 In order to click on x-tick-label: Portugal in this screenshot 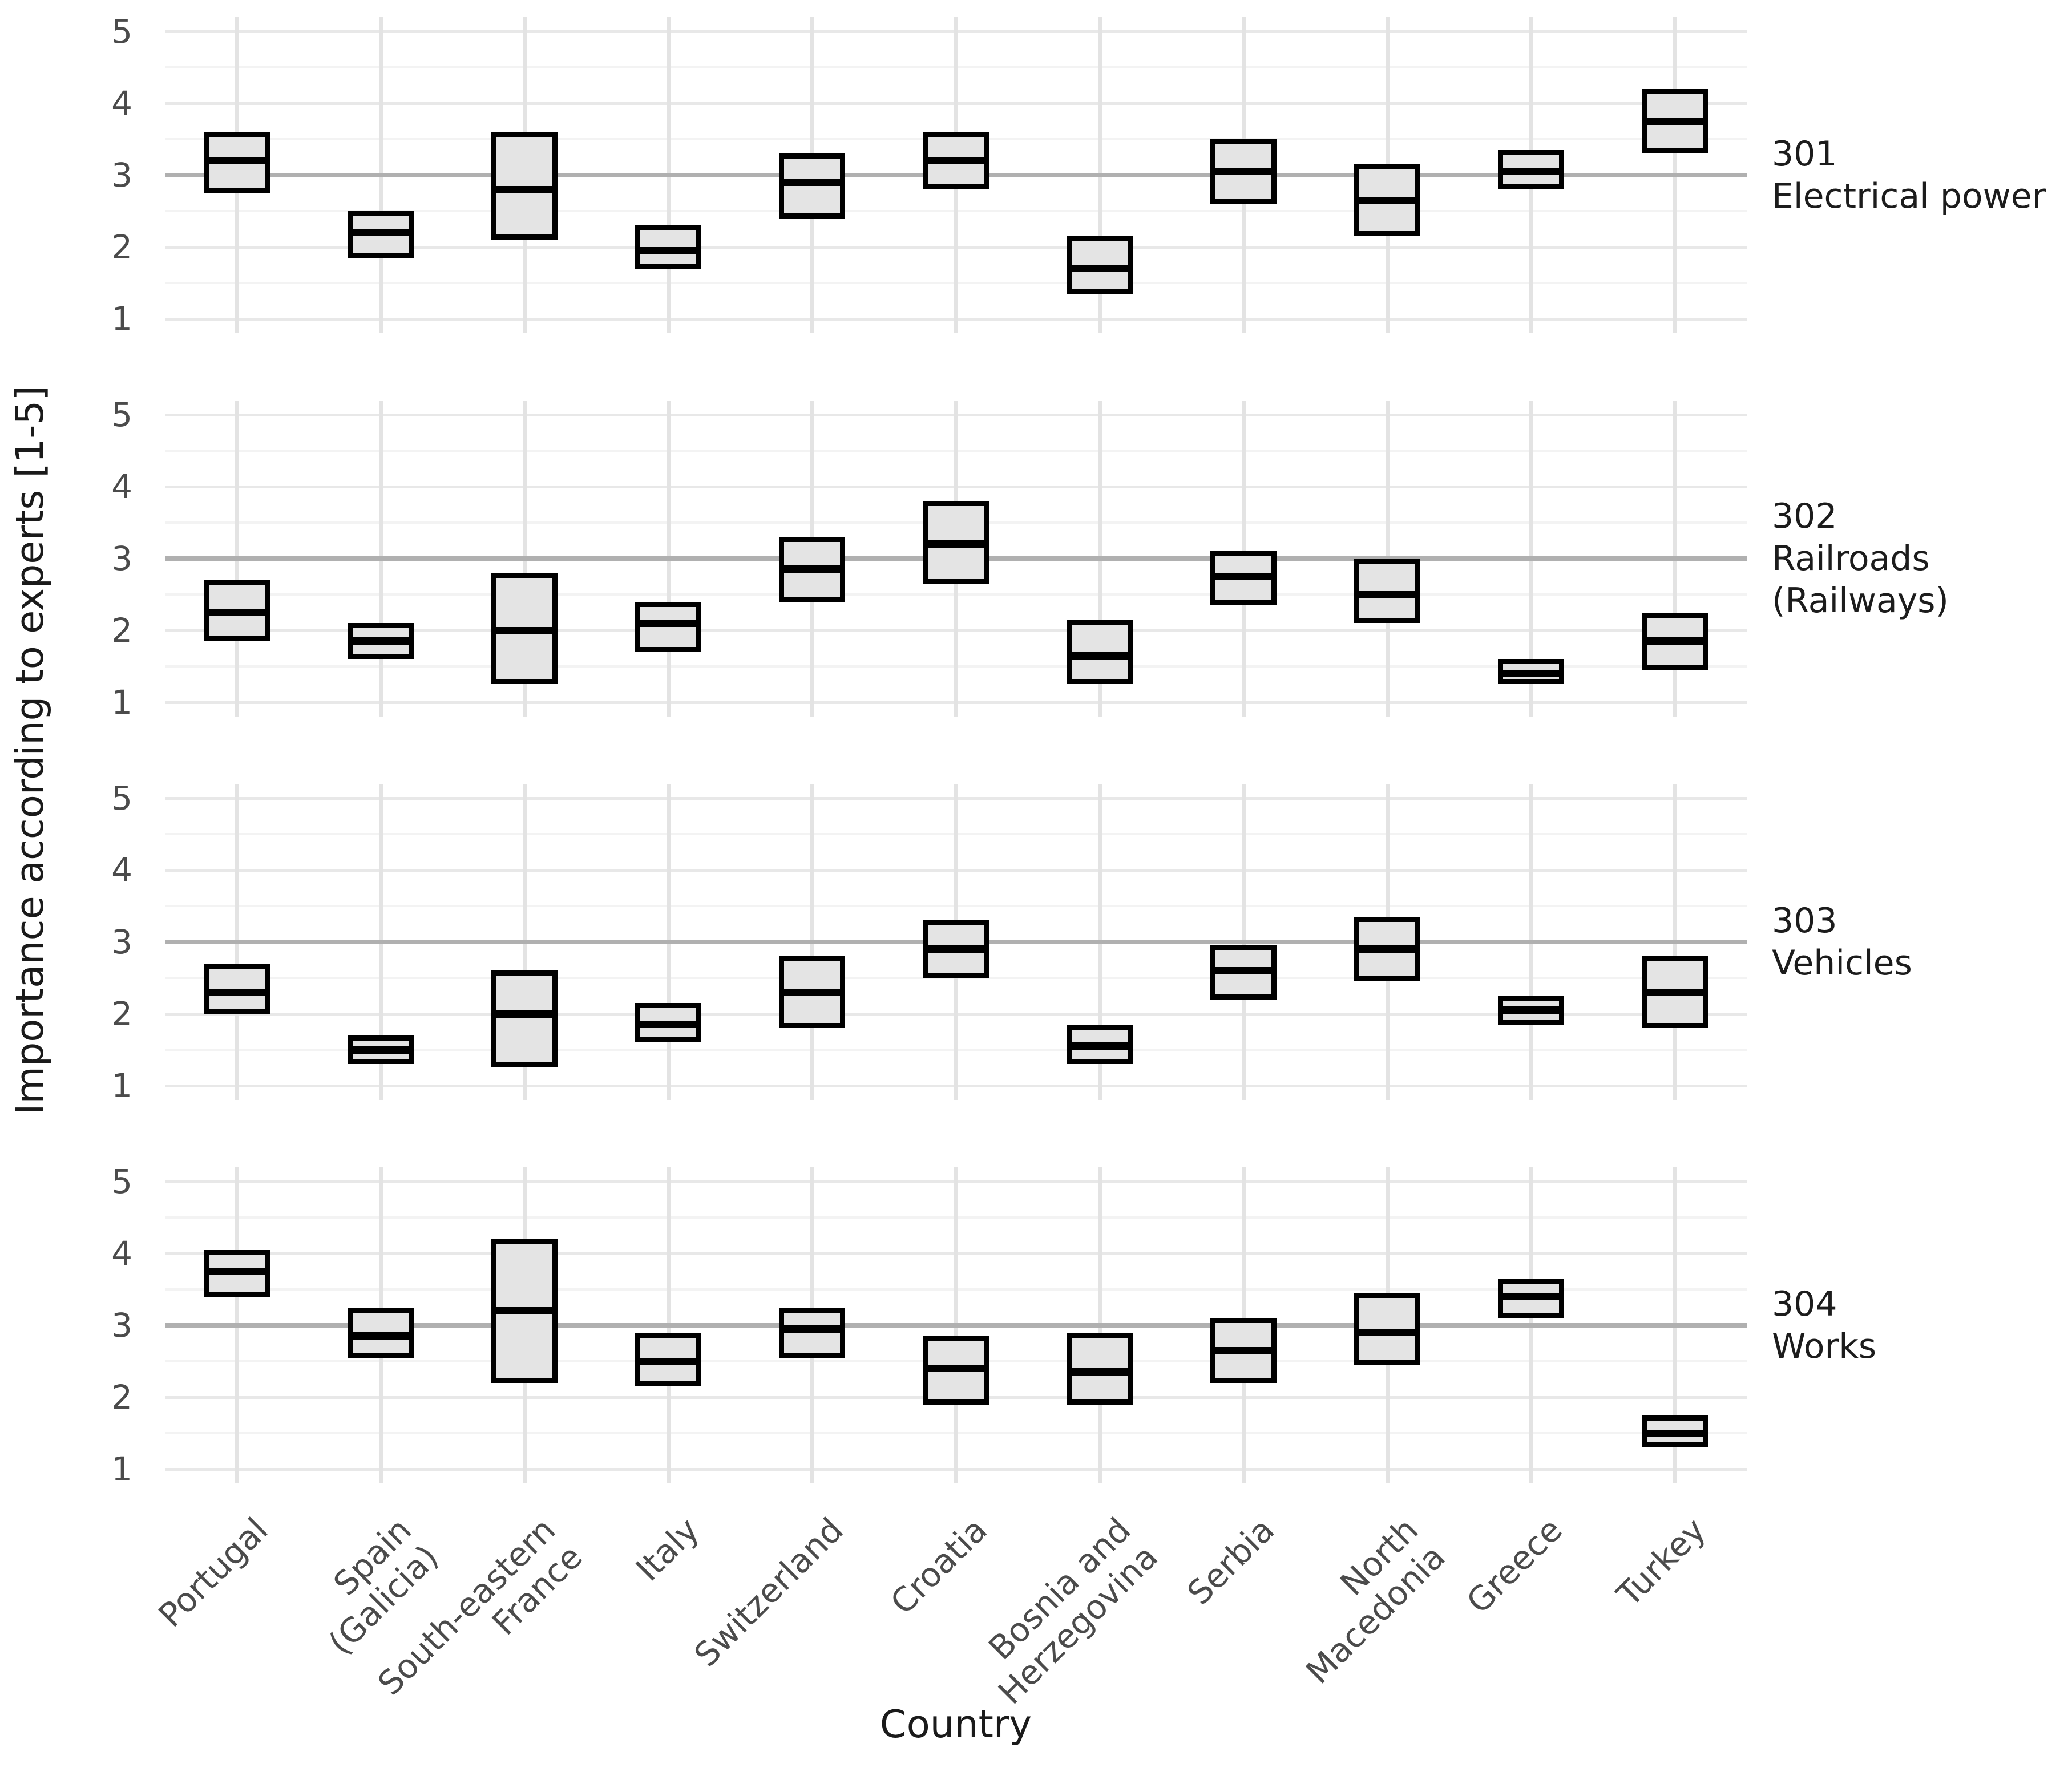, I will do `click(213, 1572)`.